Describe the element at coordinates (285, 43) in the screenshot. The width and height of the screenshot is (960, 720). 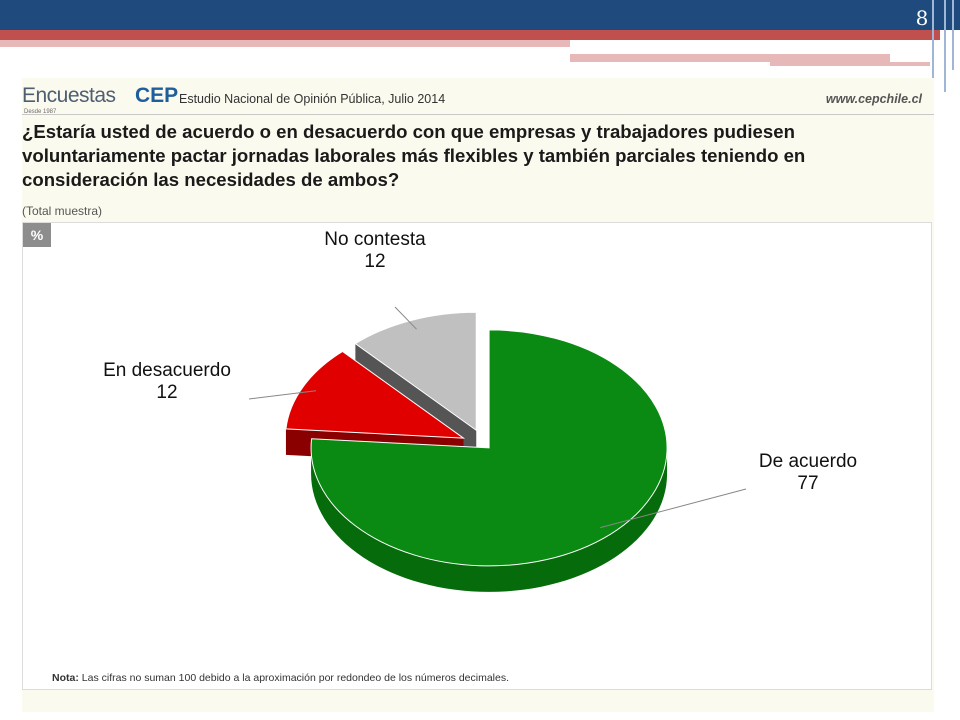
I see `accent-band-light` at that location.